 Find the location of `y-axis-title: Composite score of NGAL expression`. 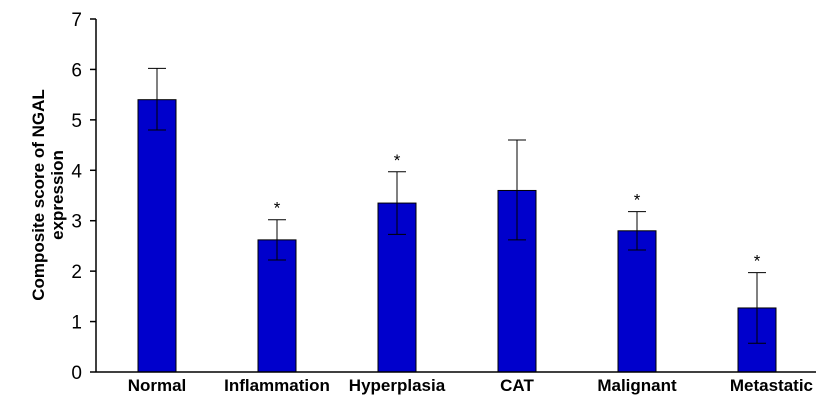

y-axis-title: Composite score of NGAL expression is located at coordinates (48, 195).